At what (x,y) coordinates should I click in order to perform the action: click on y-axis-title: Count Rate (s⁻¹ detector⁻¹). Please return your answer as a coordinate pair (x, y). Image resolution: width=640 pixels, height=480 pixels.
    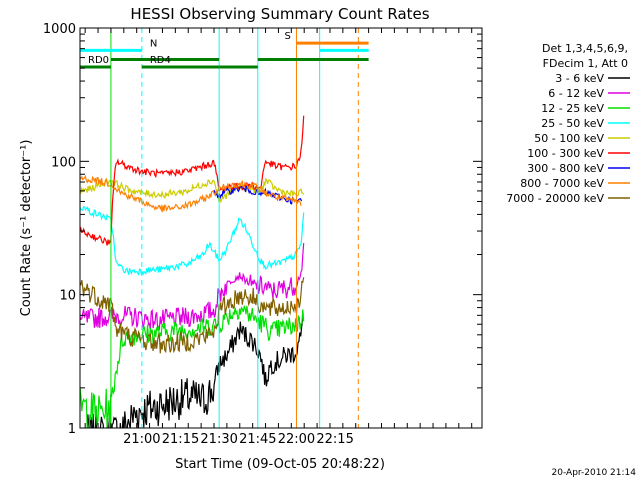
    Looking at the image, I should click on (26, 228).